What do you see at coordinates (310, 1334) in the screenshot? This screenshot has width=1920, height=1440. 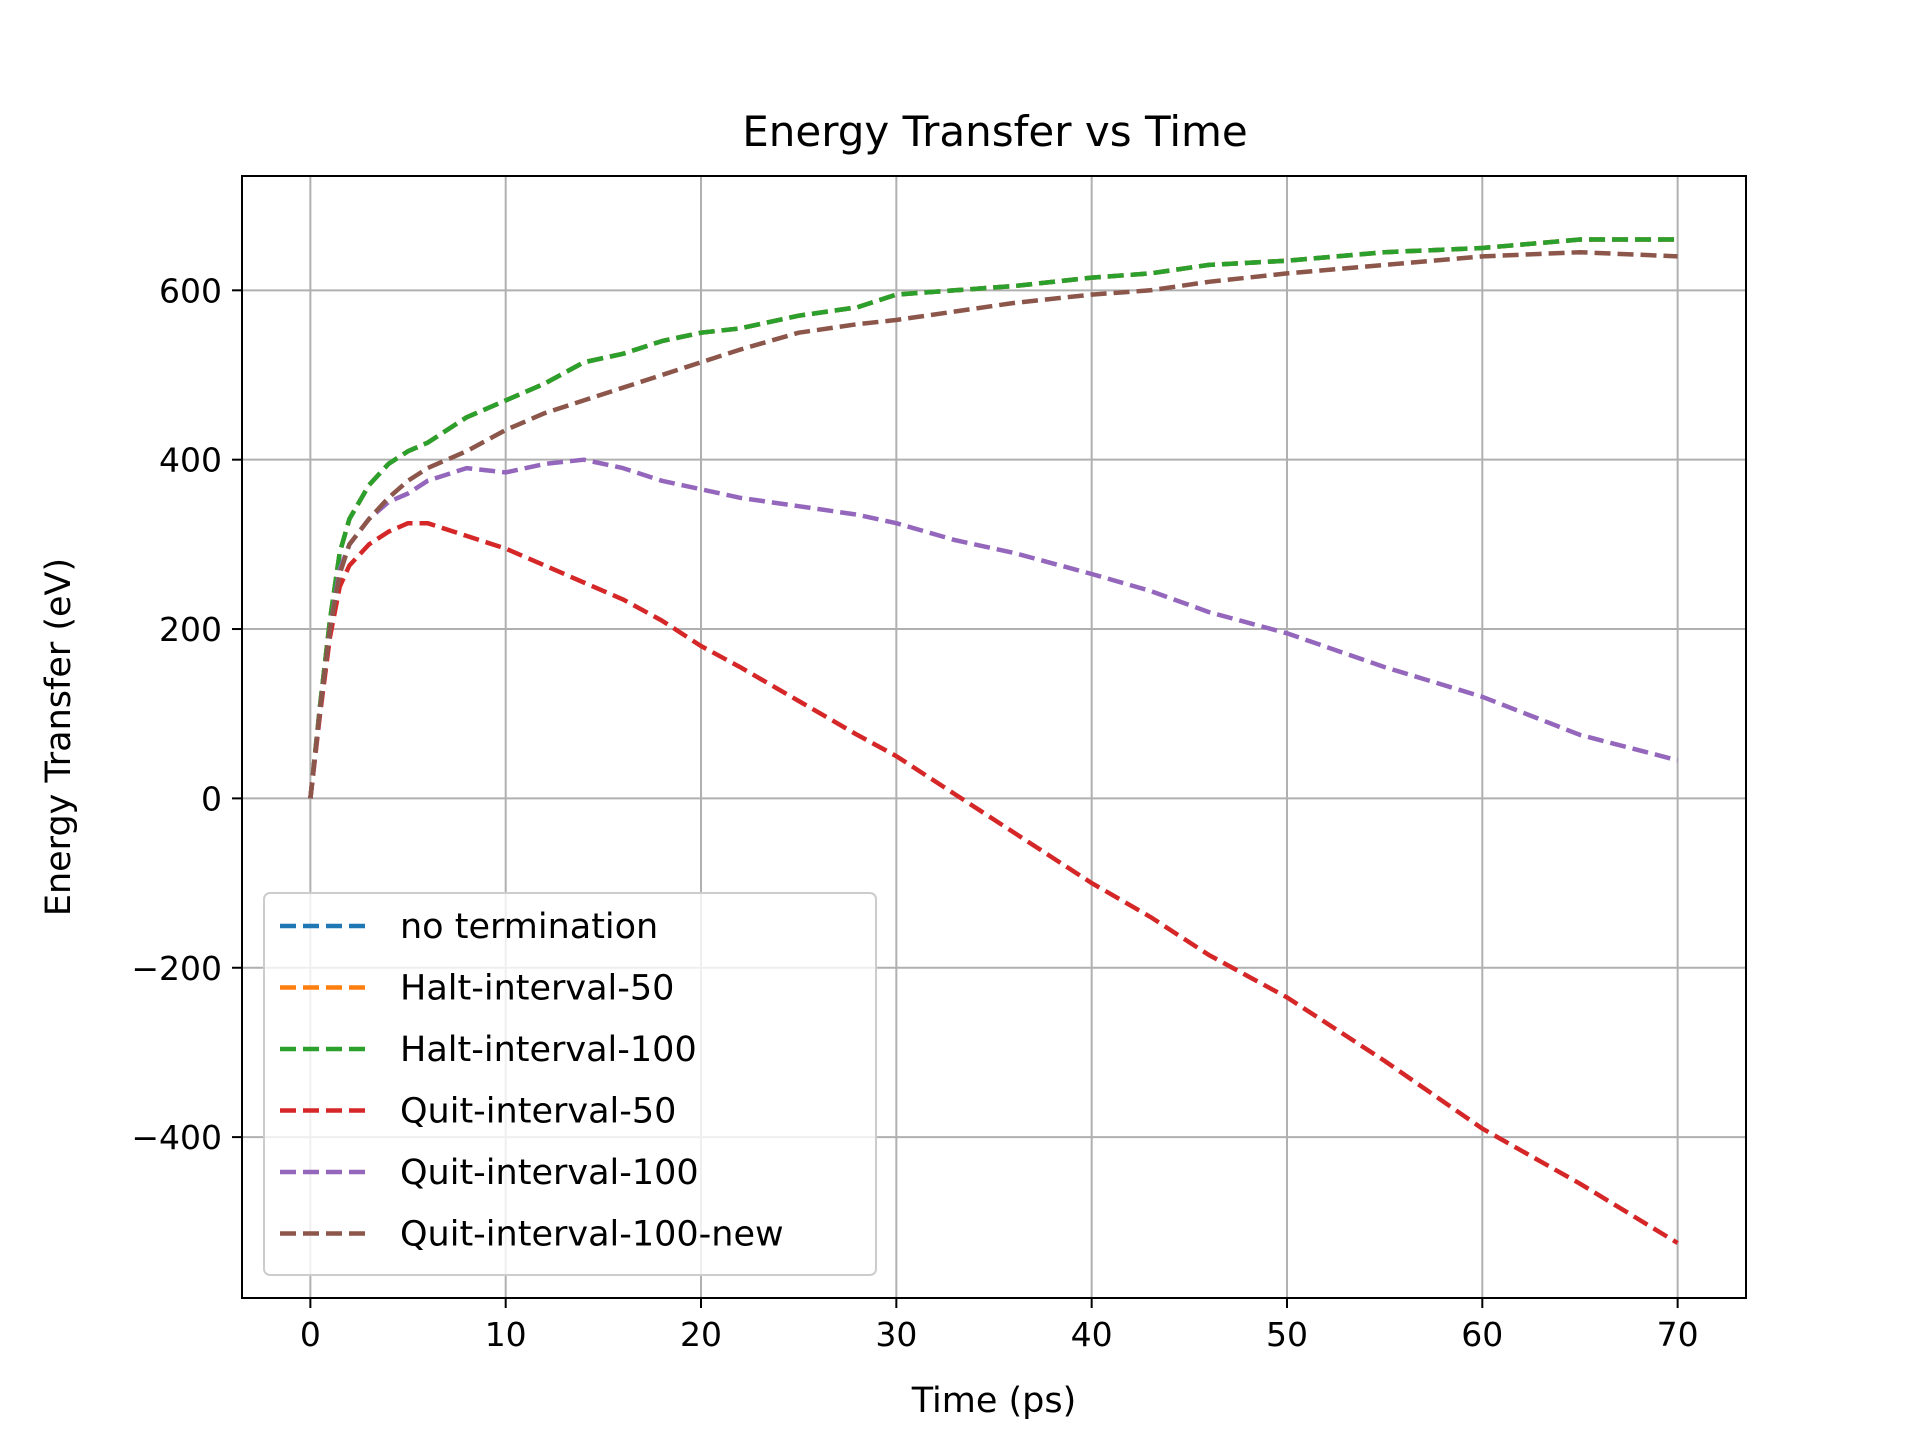 I see `x-tick-label: 0` at bounding box center [310, 1334].